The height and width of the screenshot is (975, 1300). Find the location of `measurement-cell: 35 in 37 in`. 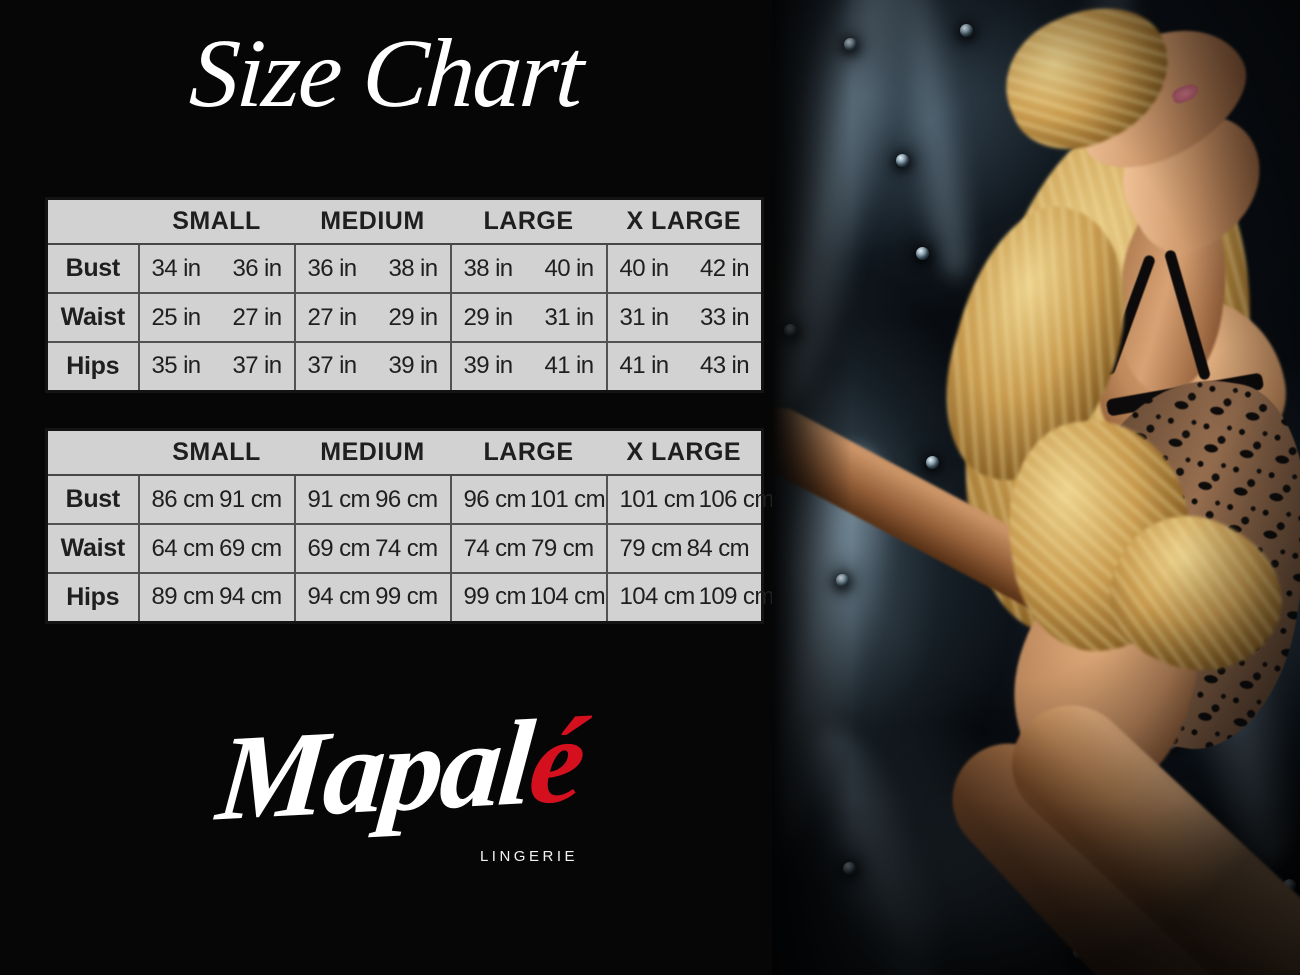

measurement-cell: 35 in 37 in is located at coordinates (216, 366).